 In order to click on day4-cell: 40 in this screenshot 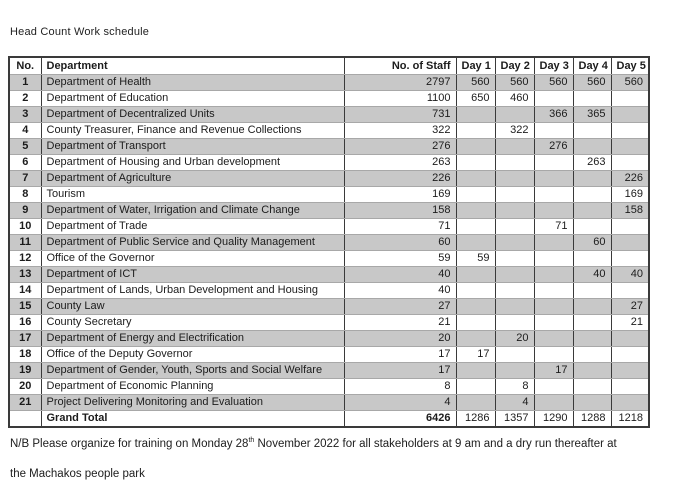, I will do `click(592, 274)`.